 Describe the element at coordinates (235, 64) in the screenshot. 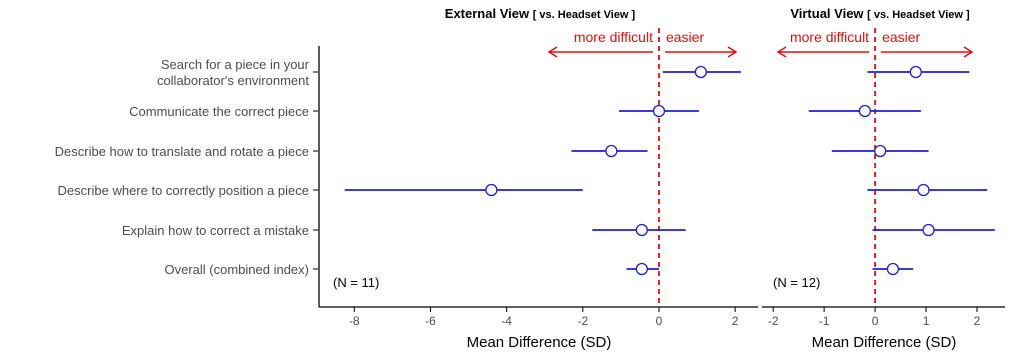

I see `category-label-search: Search for a piece in your` at that location.